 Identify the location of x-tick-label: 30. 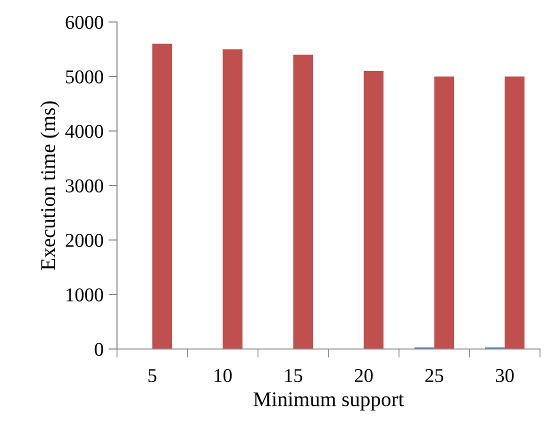
(505, 375).